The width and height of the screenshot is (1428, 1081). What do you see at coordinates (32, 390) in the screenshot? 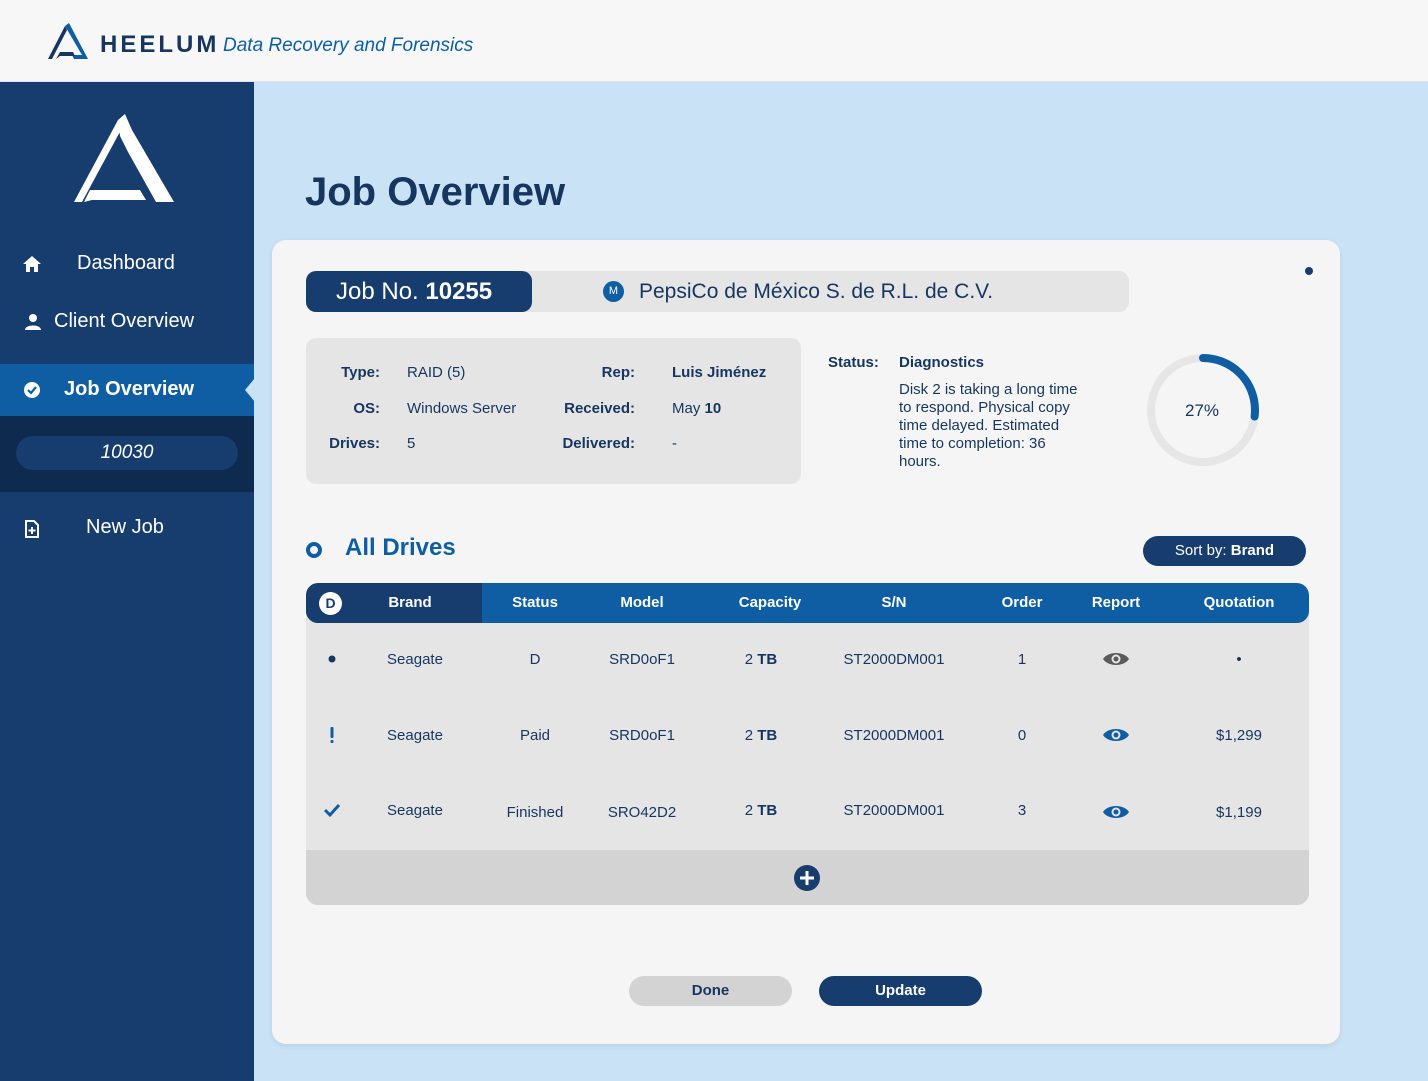
I see `check-circle-icon` at bounding box center [32, 390].